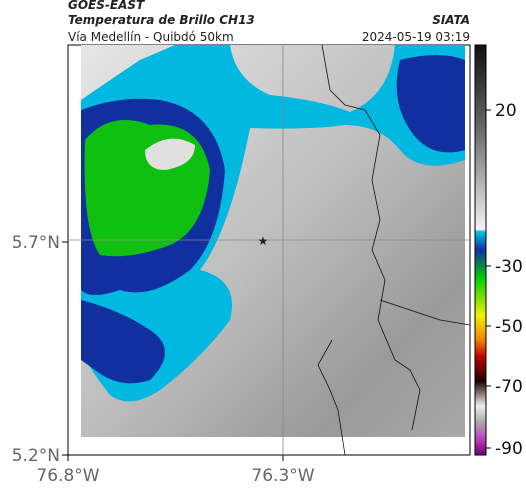 The width and height of the screenshot is (526, 491). Describe the element at coordinates (509, 327) in the screenshot. I see `colorbar-label: -50` at that location.